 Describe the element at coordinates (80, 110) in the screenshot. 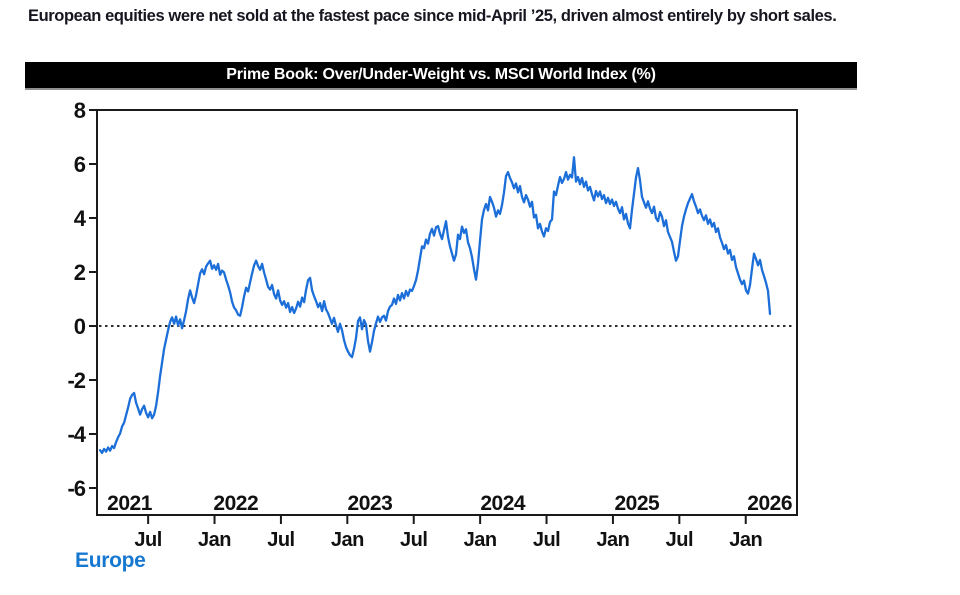

I see `y-axis-tick-label: 8` at that location.